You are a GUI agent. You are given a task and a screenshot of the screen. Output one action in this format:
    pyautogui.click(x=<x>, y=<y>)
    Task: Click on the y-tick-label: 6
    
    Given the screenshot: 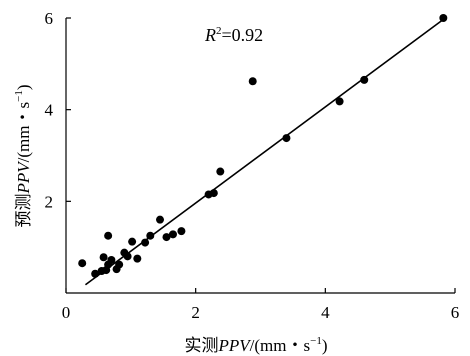 What is the action you would take?
    pyautogui.click(x=49, y=18)
    